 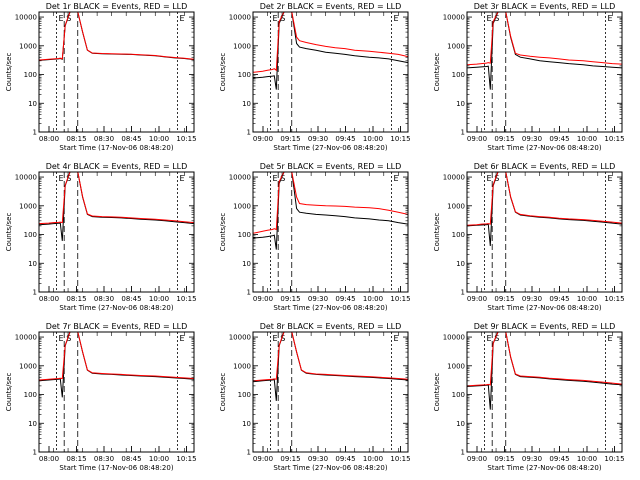 I want to click on x-axis-label: Start Time (17-Nov-06 08:48:20), so click(x=116, y=148).